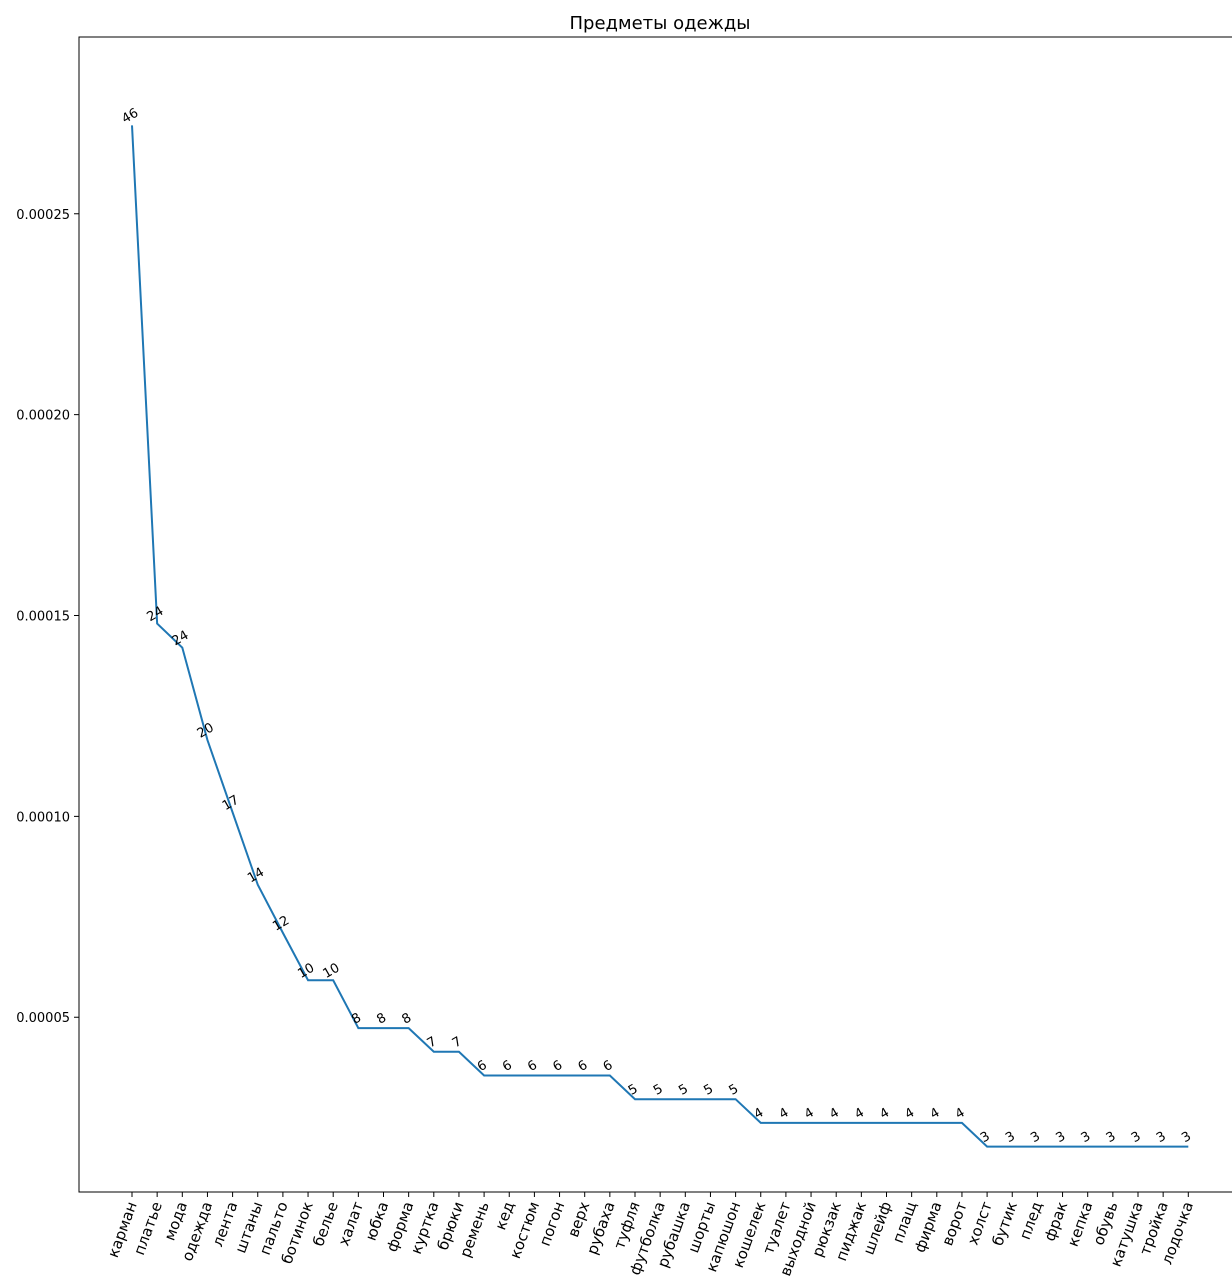 The image size is (1232, 1281). What do you see at coordinates (206, 730) in the screenshot?
I see `data-label: 20` at bounding box center [206, 730].